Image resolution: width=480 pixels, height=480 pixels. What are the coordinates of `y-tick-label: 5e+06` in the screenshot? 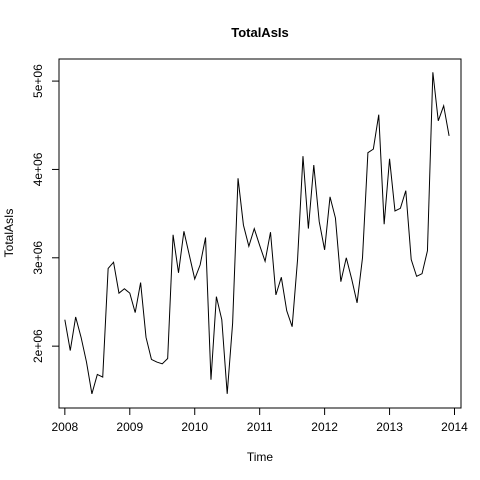 It's located at (38, 81).